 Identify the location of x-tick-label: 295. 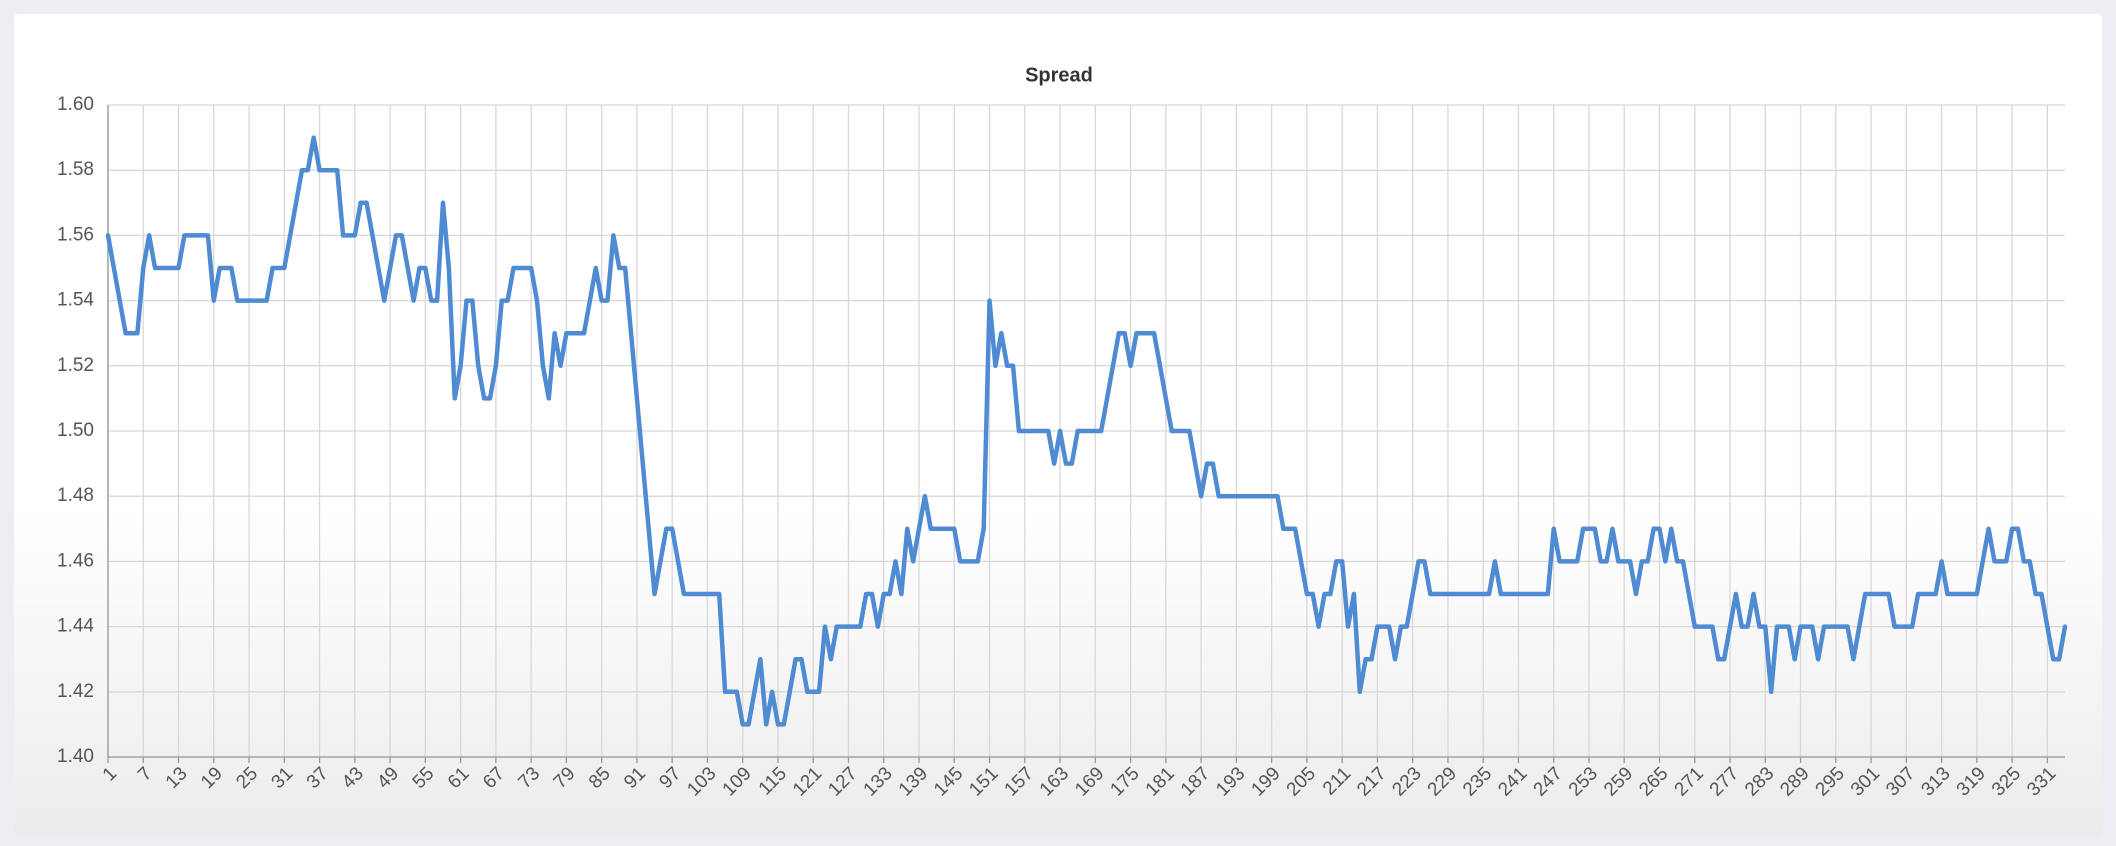
(1830, 781).